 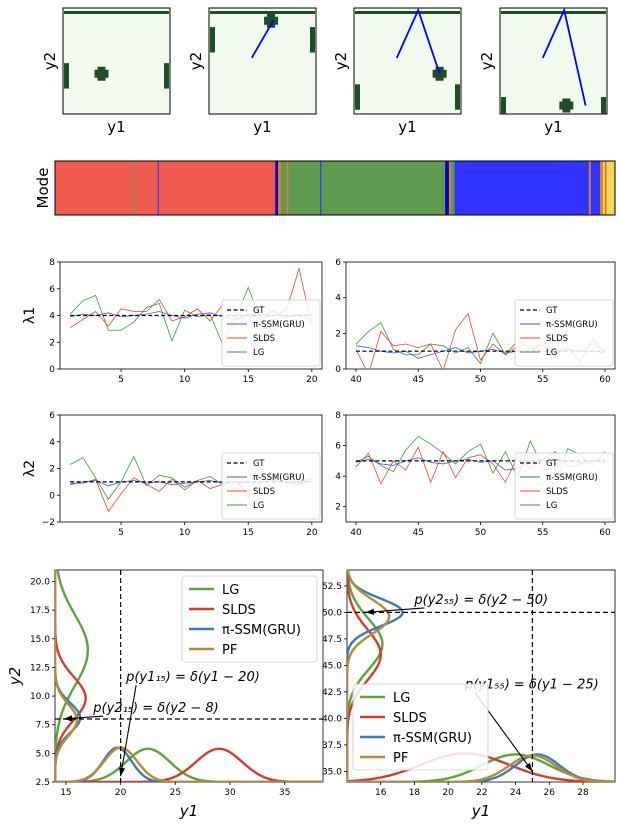 What do you see at coordinates (332, 587) in the screenshot?
I see `y-tick-label: 52.5` at bounding box center [332, 587].